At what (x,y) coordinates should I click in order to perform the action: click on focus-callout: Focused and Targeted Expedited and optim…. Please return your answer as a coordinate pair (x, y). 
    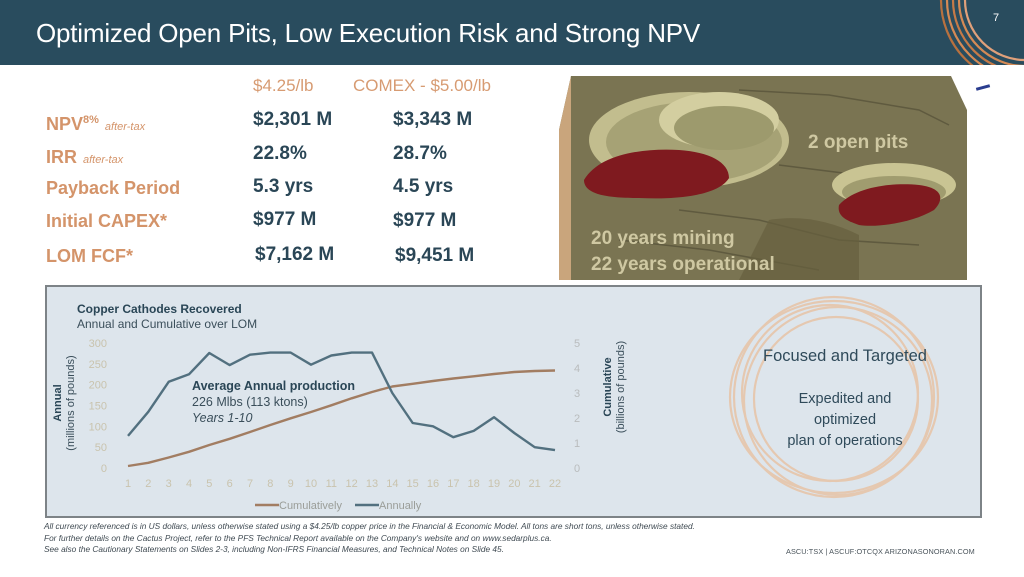
    Looking at the image, I should click on (845, 402).